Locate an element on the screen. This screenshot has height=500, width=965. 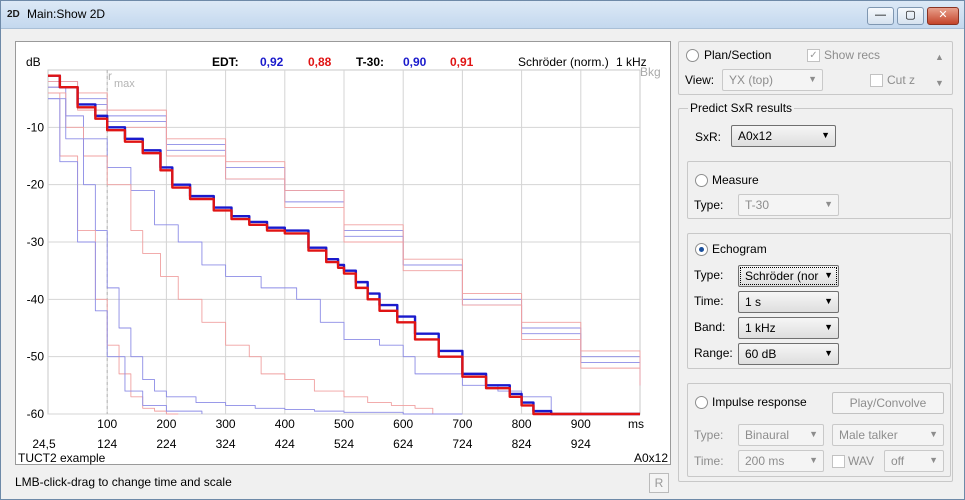
t30-red-value: 0,91 is located at coordinates (462, 62).